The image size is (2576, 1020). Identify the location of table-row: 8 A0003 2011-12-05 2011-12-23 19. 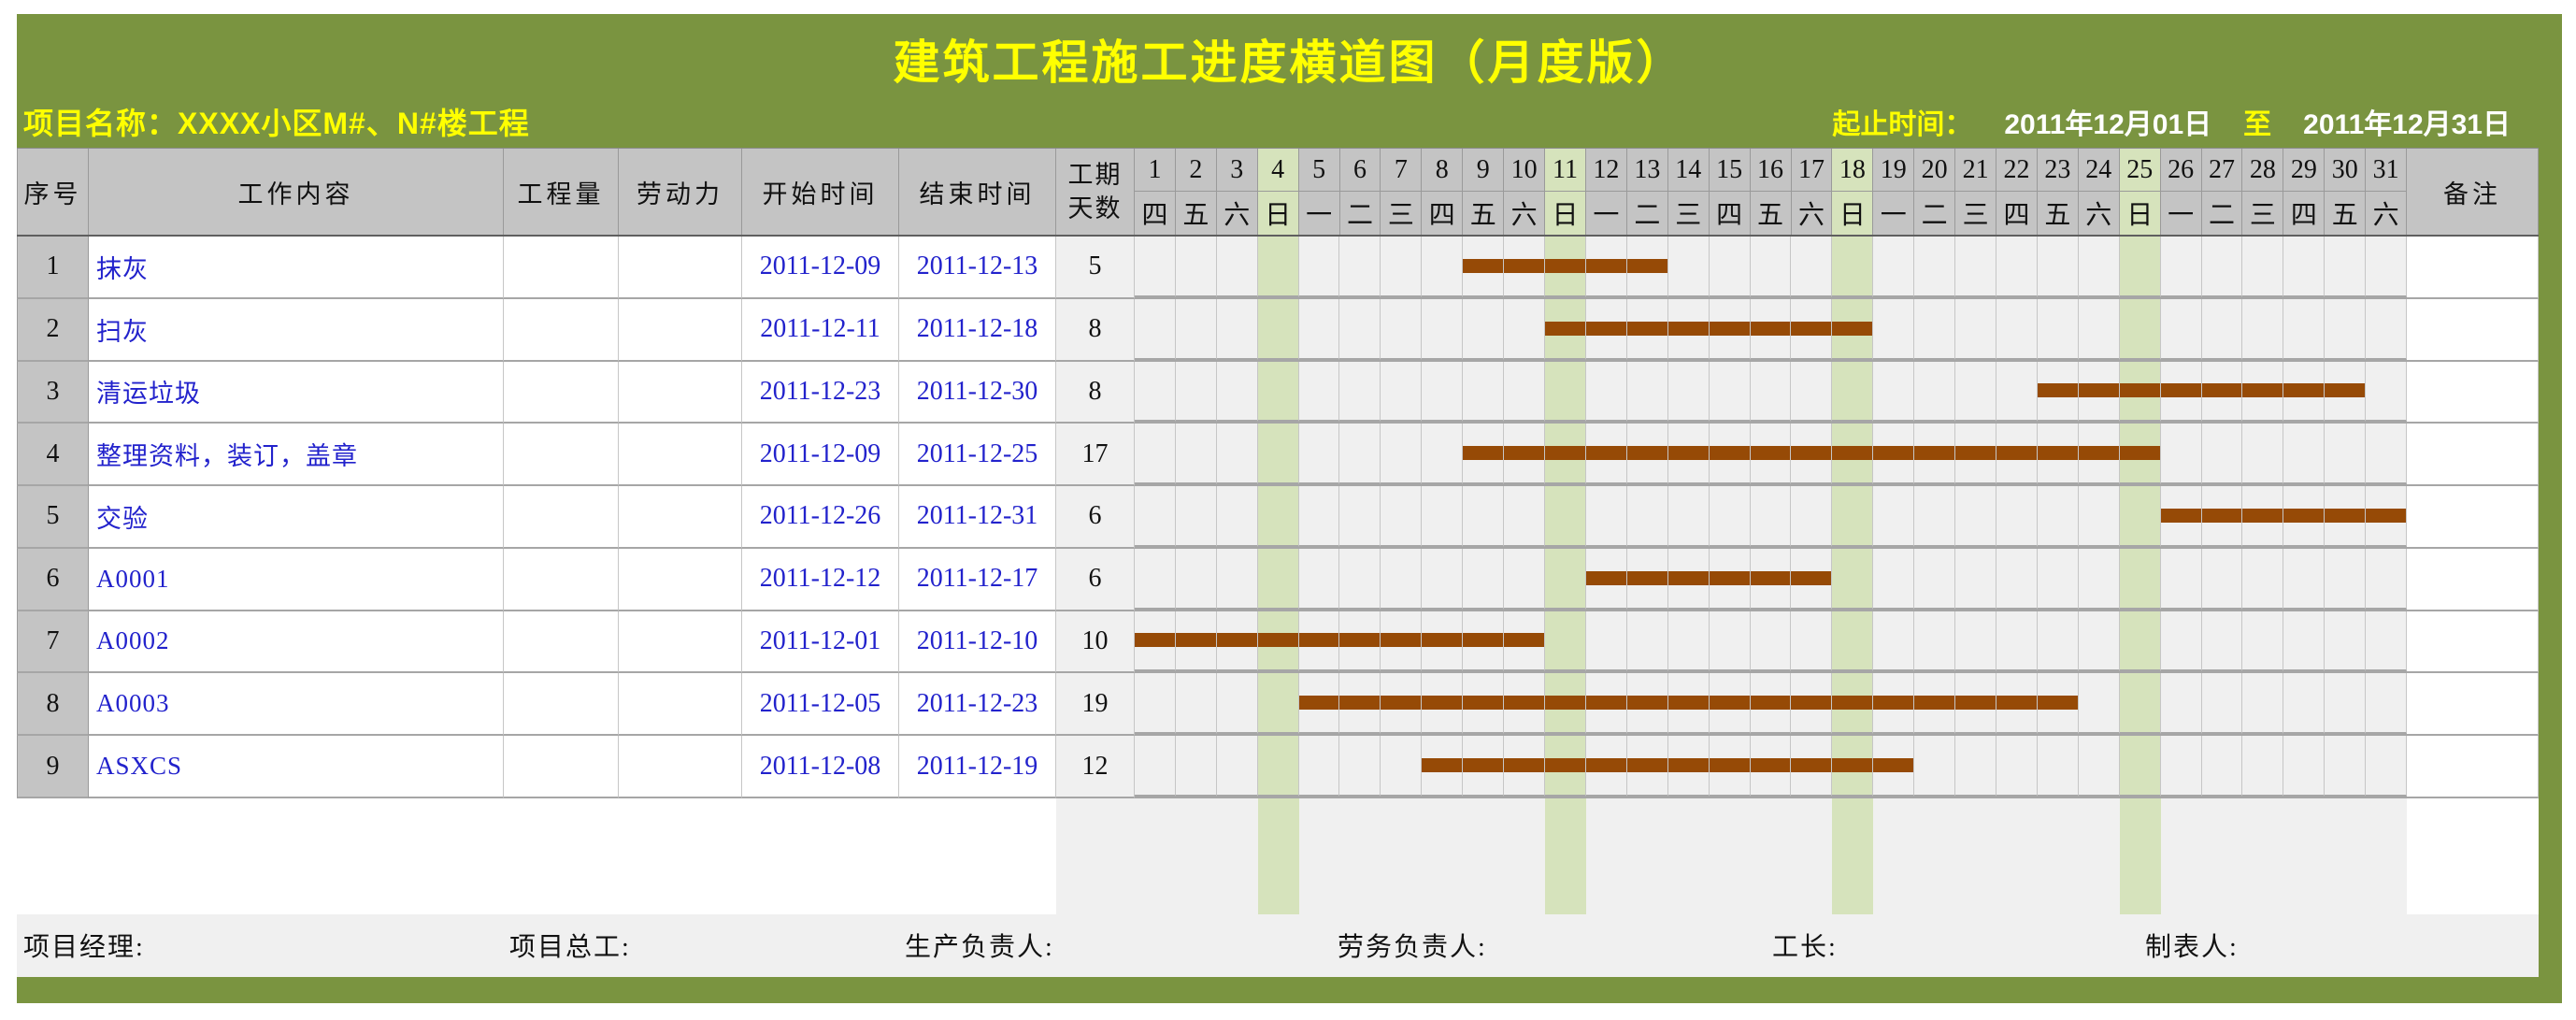
(1278, 705).